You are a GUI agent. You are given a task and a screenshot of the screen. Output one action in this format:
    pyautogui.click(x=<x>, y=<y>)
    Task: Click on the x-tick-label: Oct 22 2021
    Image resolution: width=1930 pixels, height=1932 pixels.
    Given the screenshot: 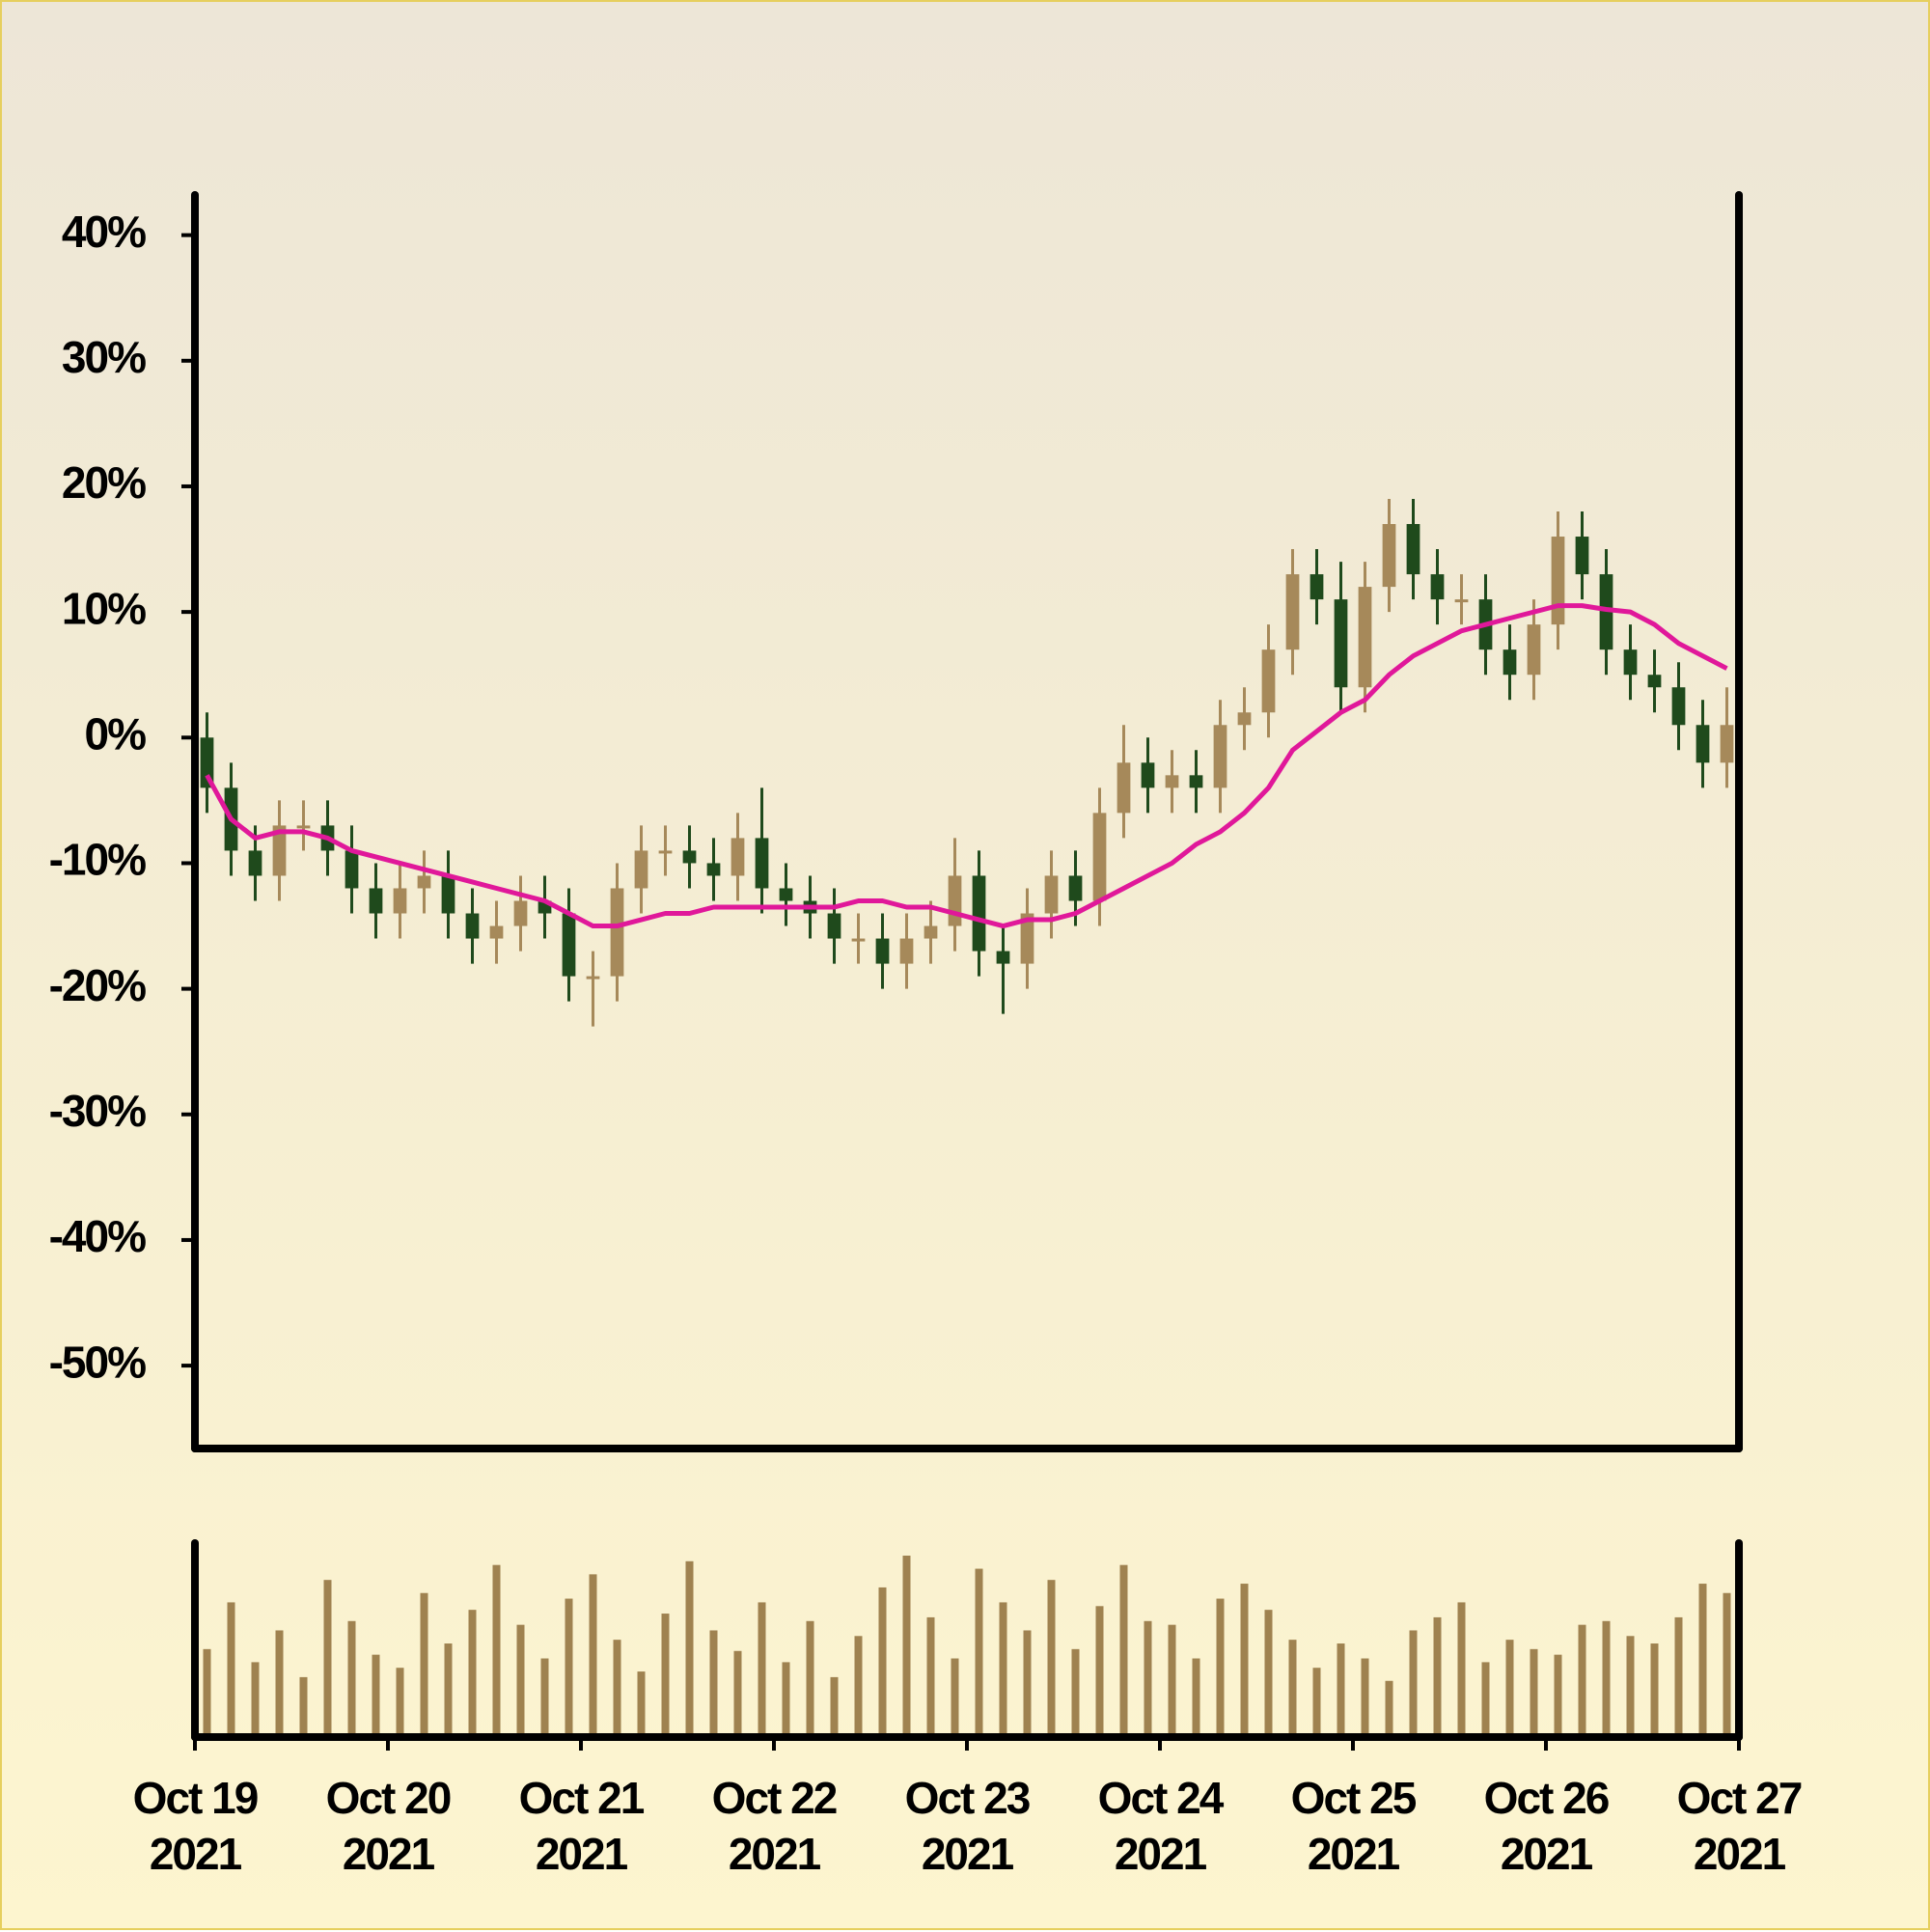 What is the action you would take?
    pyautogui.click(x=775, y=1826)
    